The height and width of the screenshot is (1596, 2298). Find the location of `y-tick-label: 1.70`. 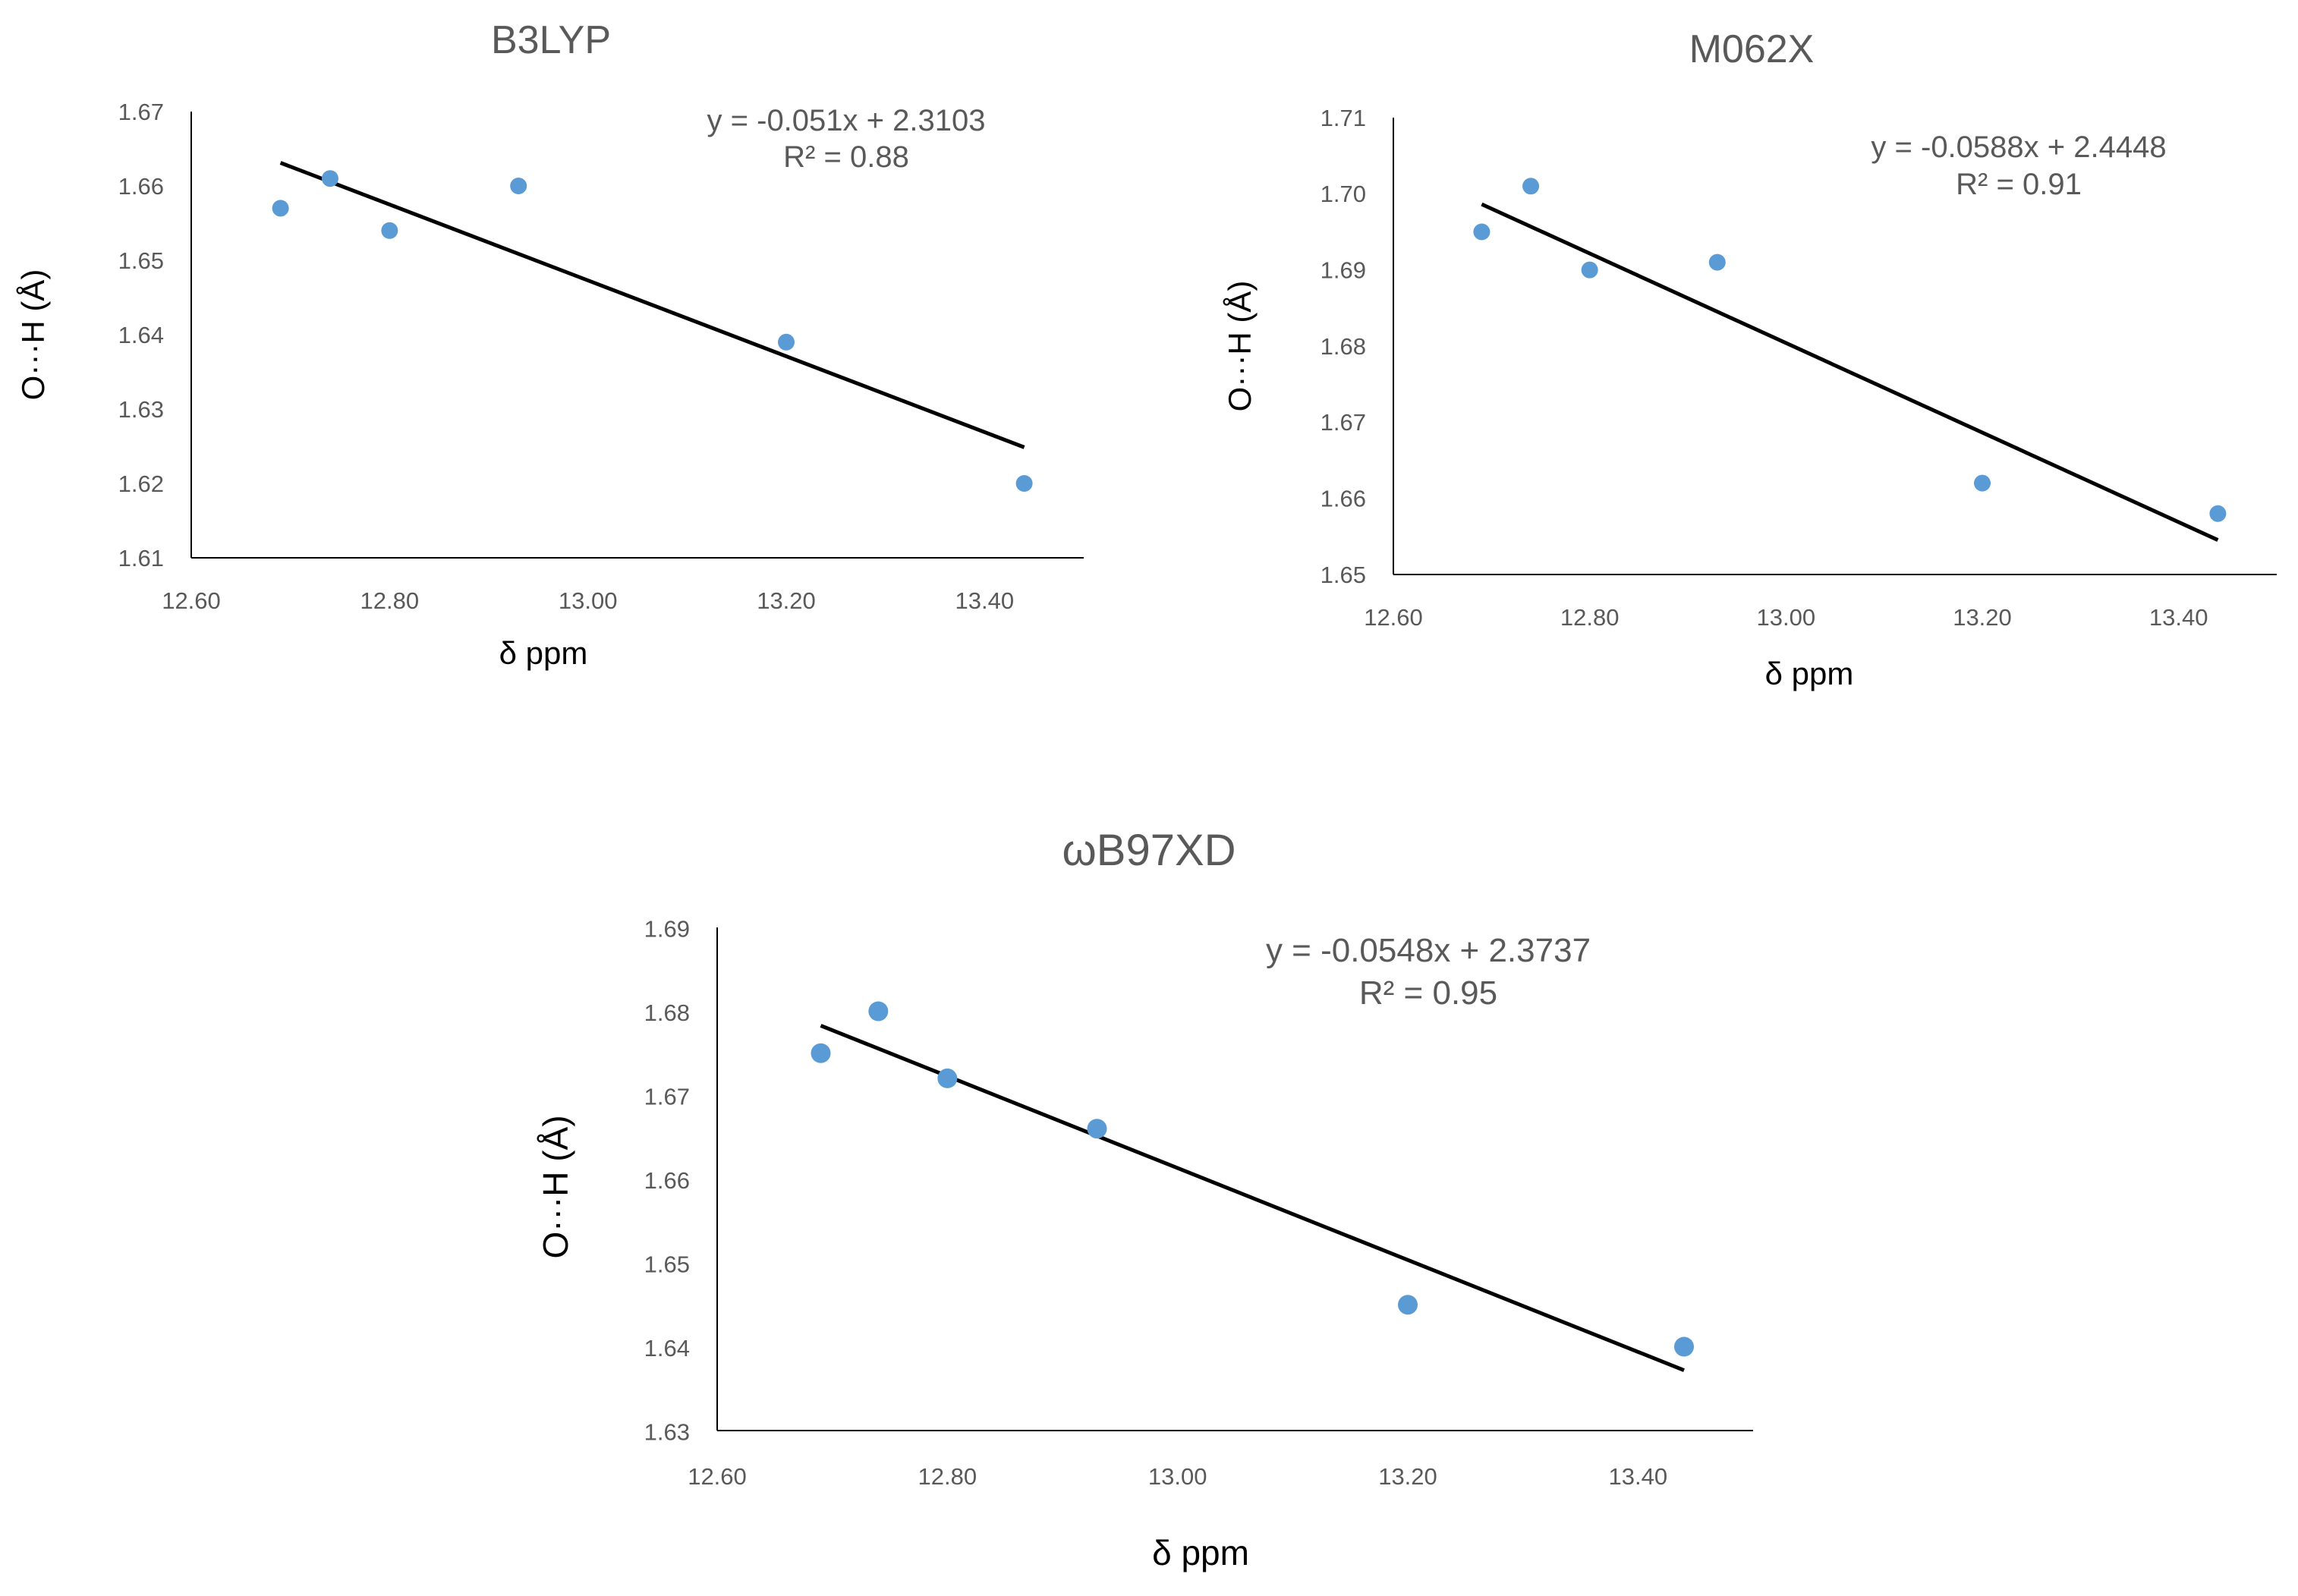

y-tick-label: 1.70 is located at coordinates (1343, 194).